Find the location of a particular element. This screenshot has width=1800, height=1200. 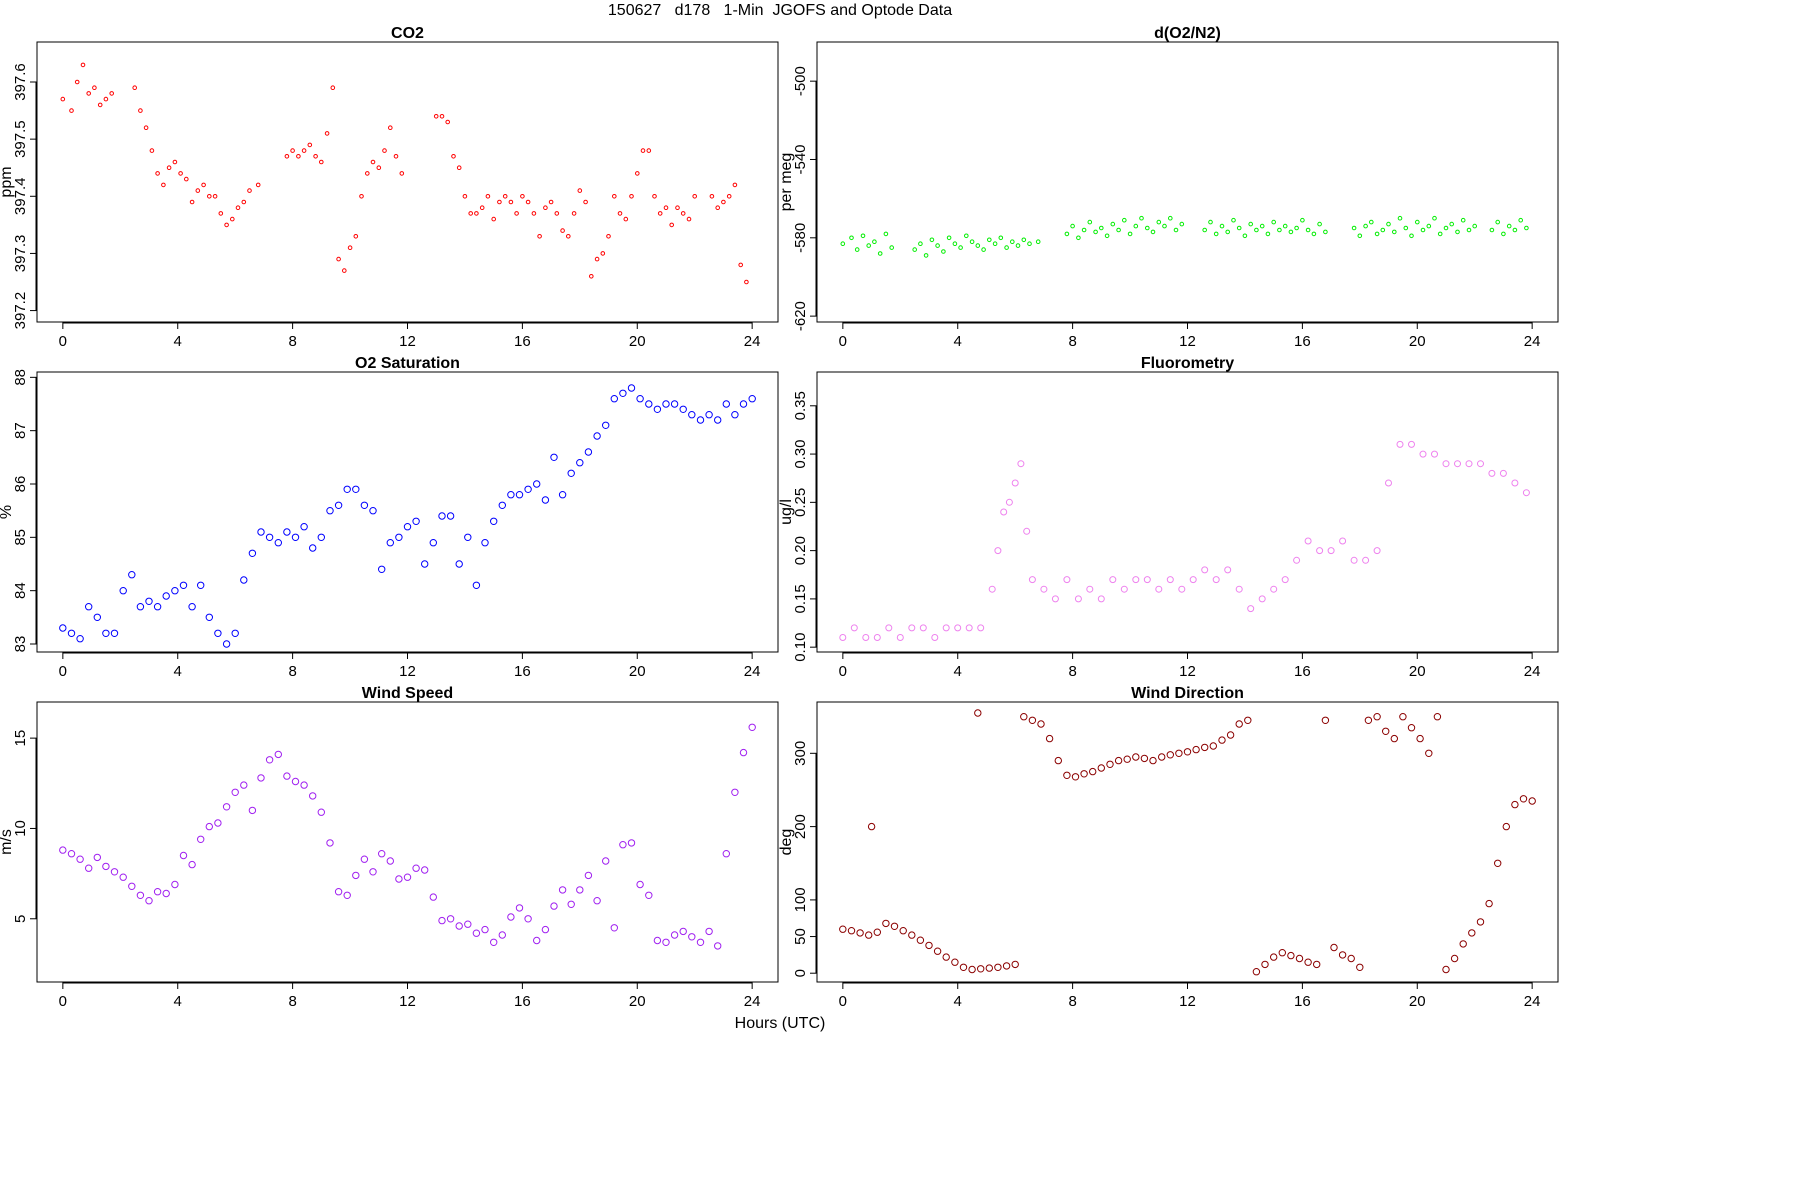

plot-frame is located at coordinates (407, 842).